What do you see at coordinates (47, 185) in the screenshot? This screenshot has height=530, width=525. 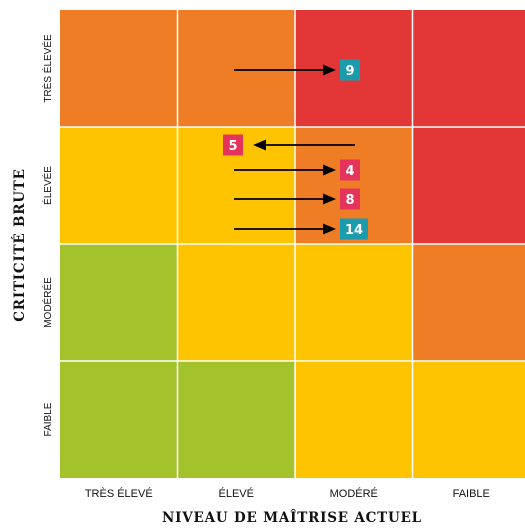 I see `y-tick-label: ÉLEVÉE` at bounding box center [47, 185].